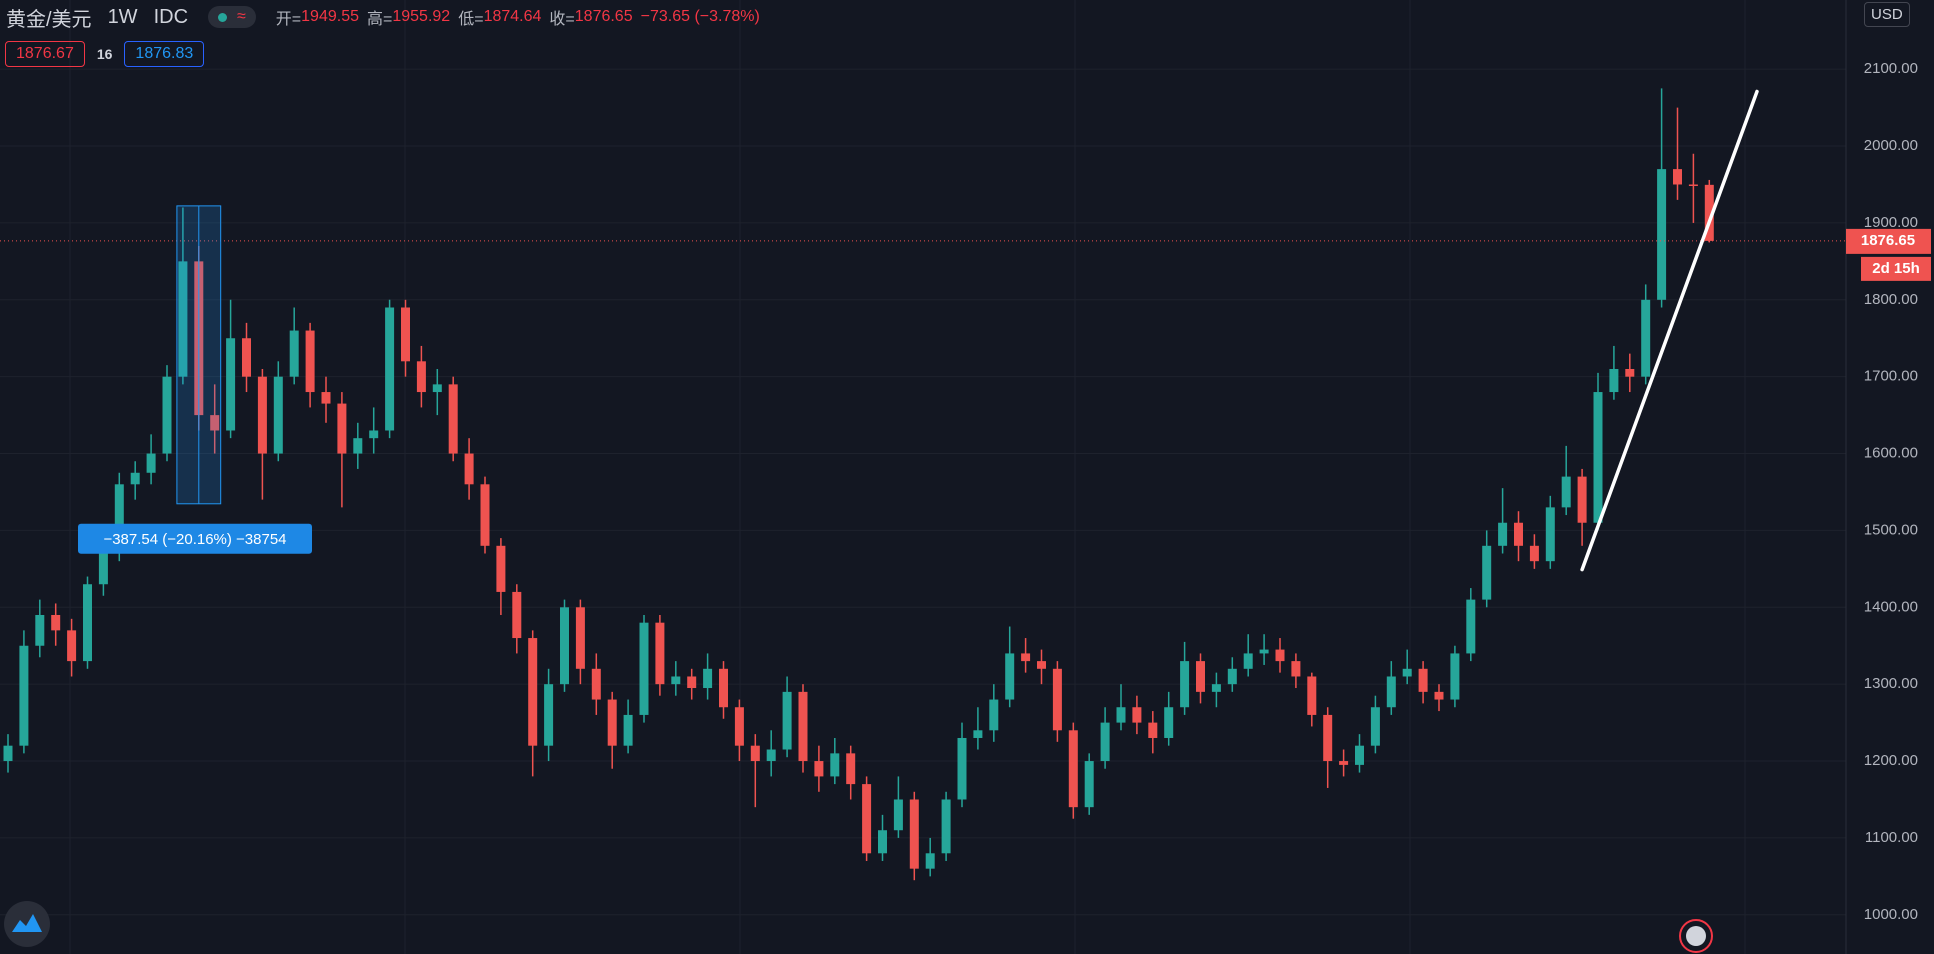 Image resolution: width=1934 pixels, height=954 pixels. I want to click on spread: 16, so click(104, 54).